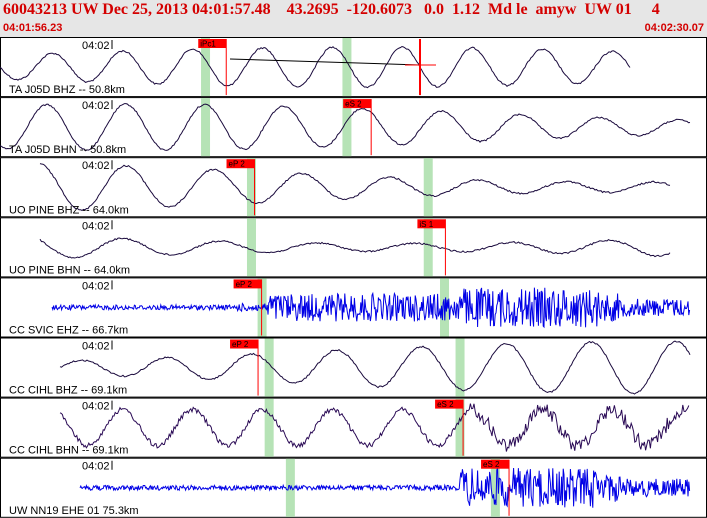 This screenshot has height=518, width=707. What do you see at coordinates (68, 331) in the screenshot?
I see `station-label: CC SVIC EHZ -- 66.7km` at bounding box center [68, 331].